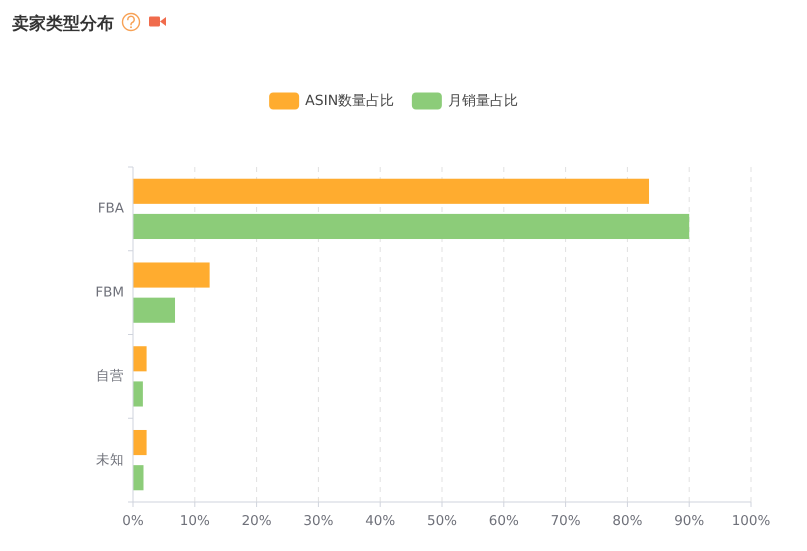 The height and width of the screenshot is (551, 807). What do you see at coordinates (349, 100) in the screenshot?
I see `legend-label: ASIN数量占比` at bounding box center [349, 100].